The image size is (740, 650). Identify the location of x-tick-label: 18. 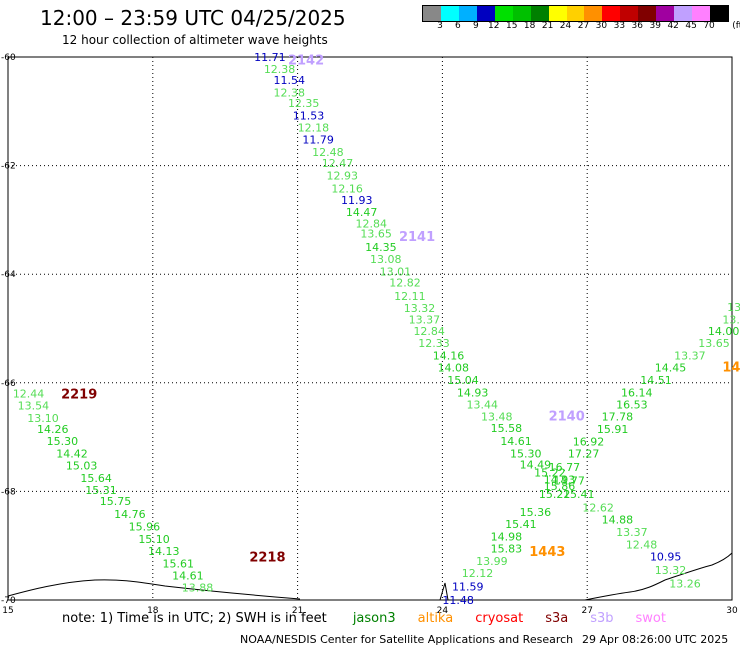
(153, 611).